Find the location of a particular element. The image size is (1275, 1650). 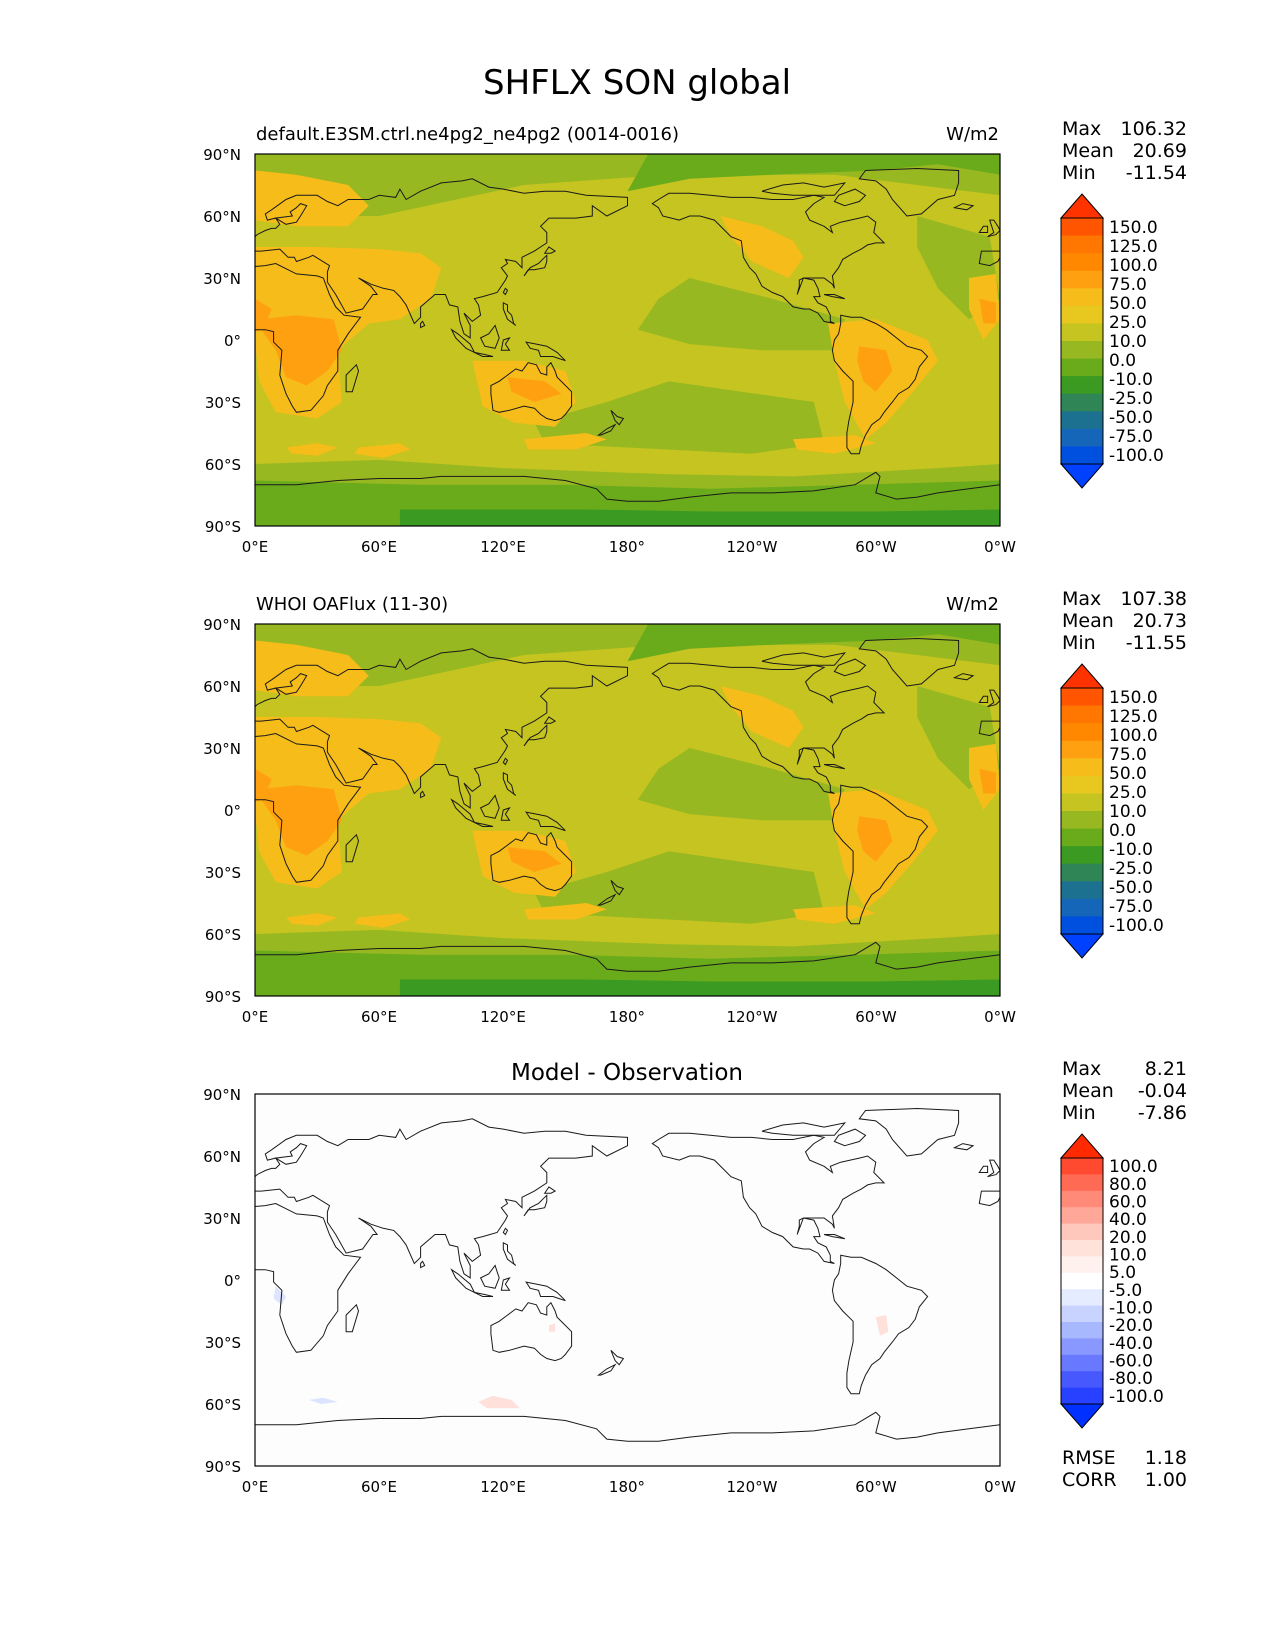

stat-corr-label: CORR is located at coordinates (1089, 1480).